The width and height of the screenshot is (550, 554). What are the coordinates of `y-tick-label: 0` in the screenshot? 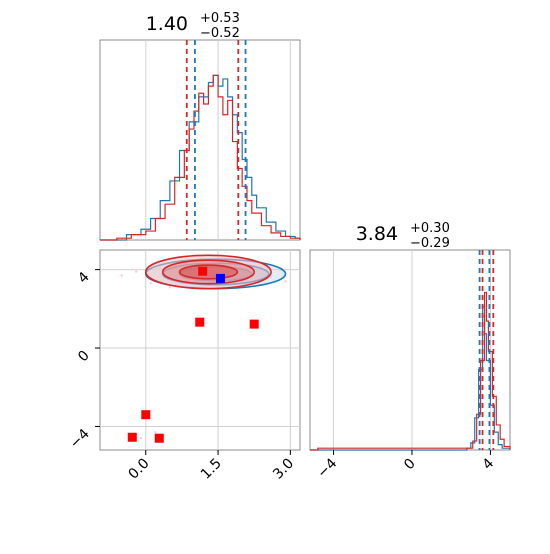 It's located at (84, 357).